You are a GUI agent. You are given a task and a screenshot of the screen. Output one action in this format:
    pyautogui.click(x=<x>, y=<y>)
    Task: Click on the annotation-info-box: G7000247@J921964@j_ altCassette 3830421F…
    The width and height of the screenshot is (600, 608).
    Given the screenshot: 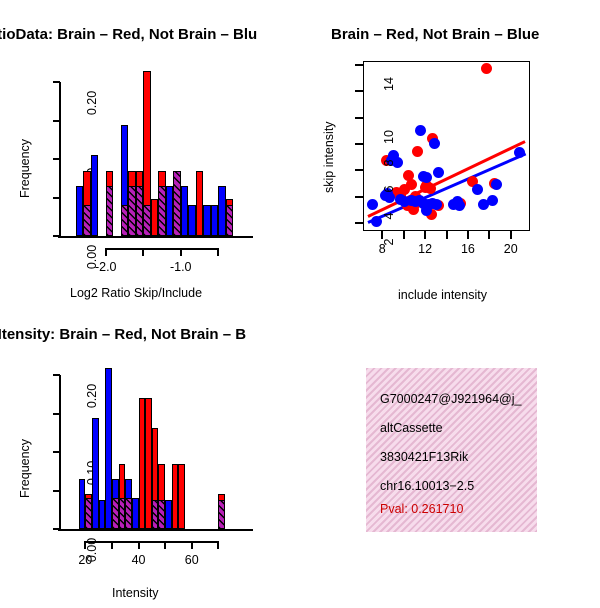 What is the action you would take?
    pyautogui.click(x=451, y=450)
    